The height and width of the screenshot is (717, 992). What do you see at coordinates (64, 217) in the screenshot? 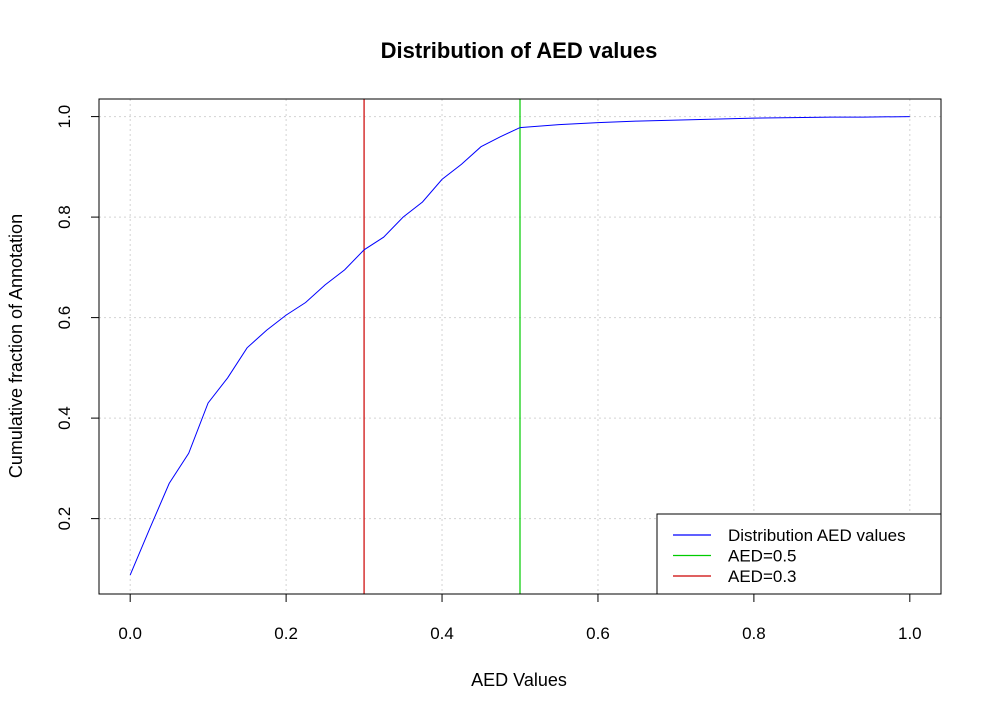
I see `y-tick-label-3: 0.8` at bounding box center [64, 217].